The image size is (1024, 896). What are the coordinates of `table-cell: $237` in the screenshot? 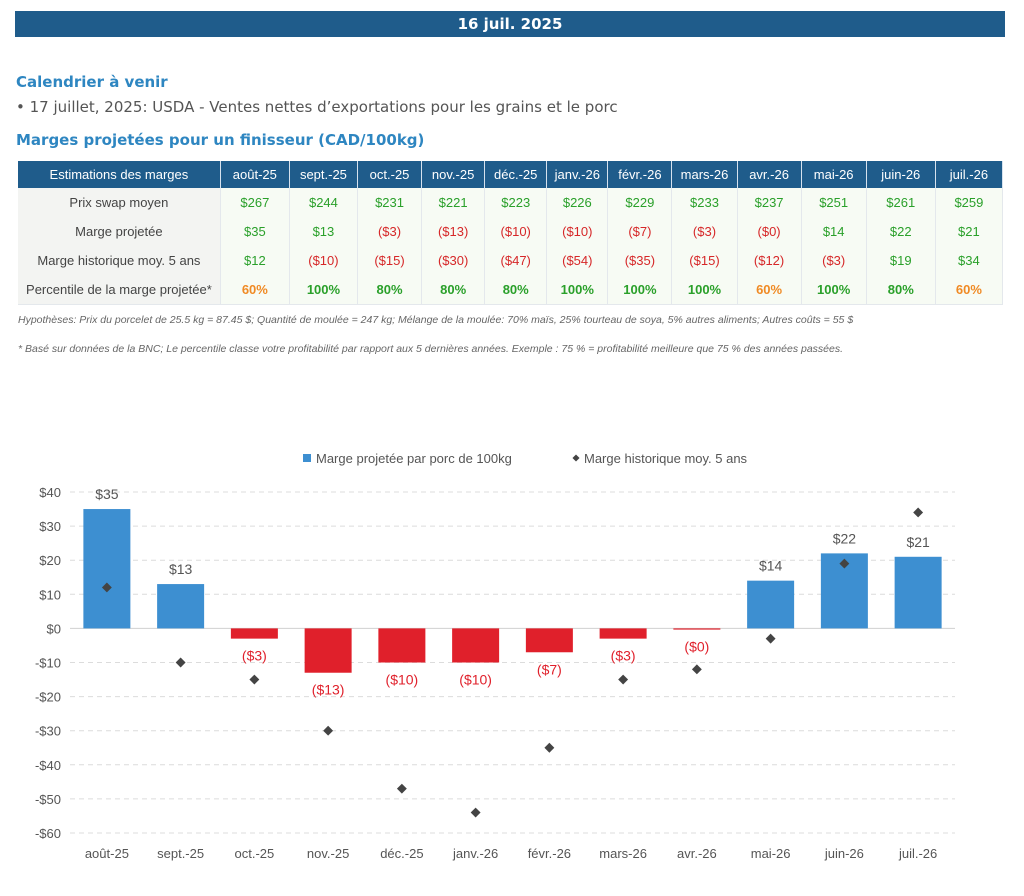 It's located at (769, 202).